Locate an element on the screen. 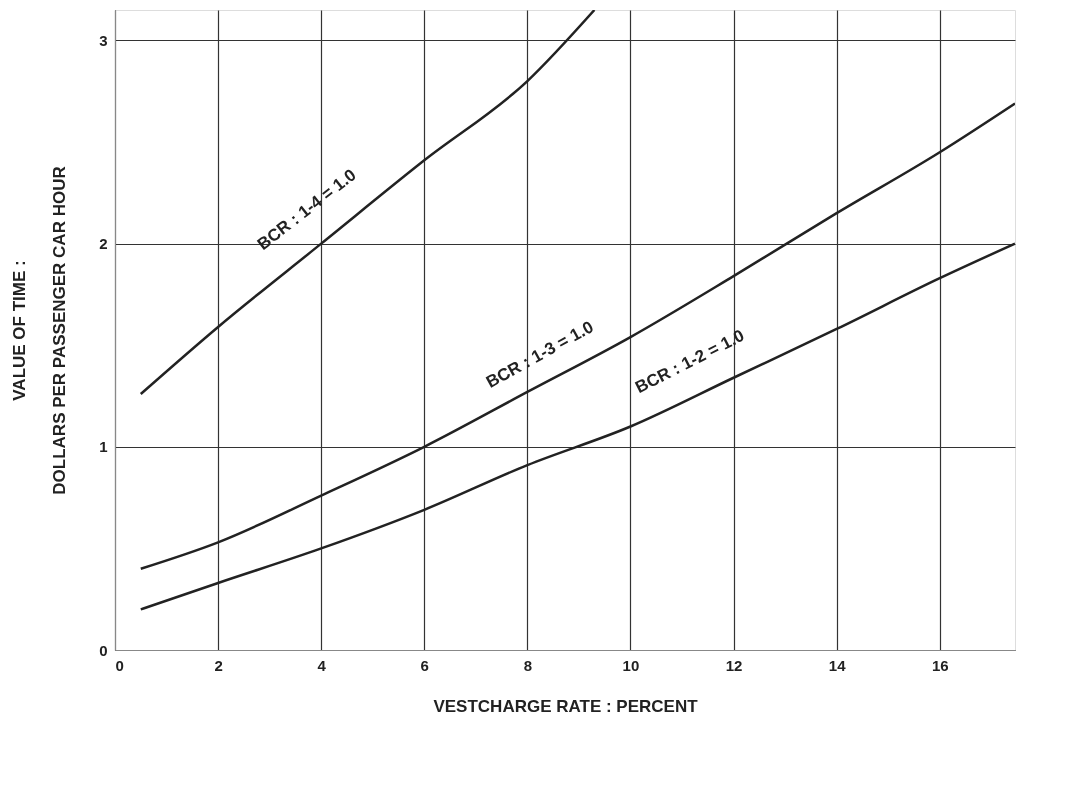 This screenshot has width=1067, height=788. x-tick-label: 12 is located at coordinates (734, 665).